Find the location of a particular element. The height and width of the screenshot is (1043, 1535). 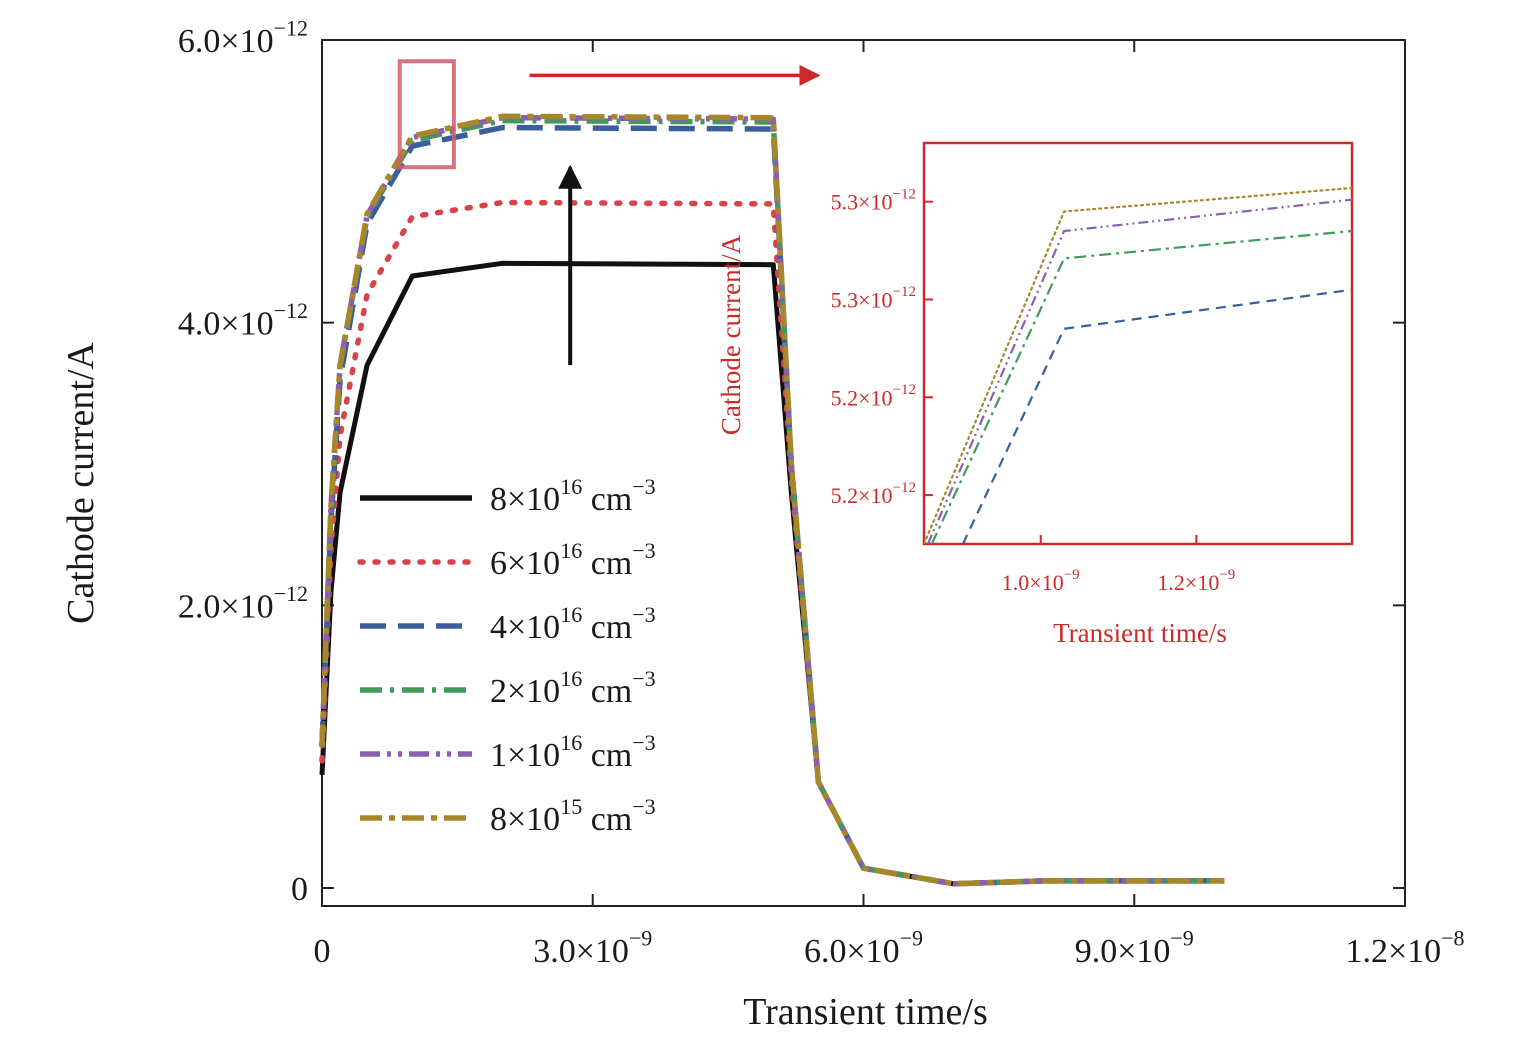

x-tick-label: 9.0×10⁻⁹ is located at coordinates (1134, 948).